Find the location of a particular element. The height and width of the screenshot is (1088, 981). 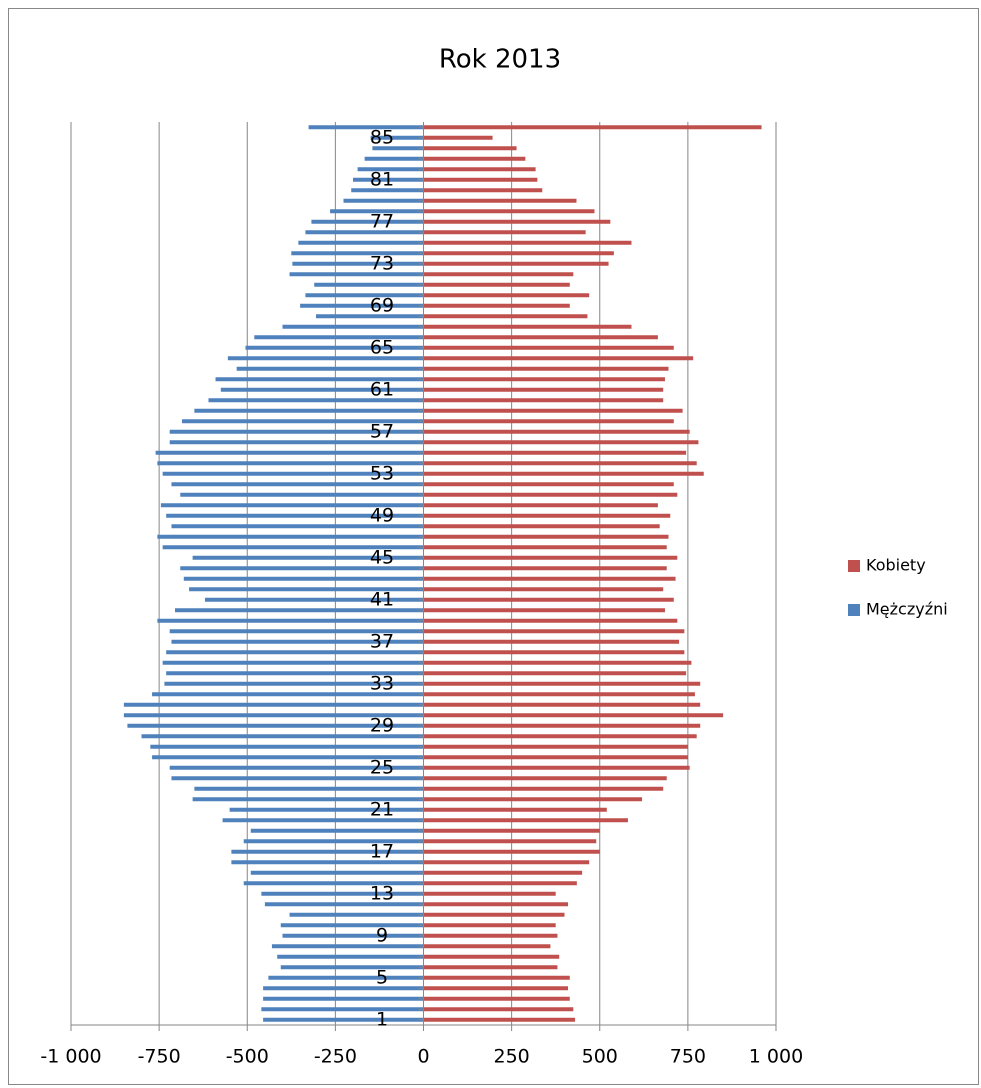

y-tick-label: 25 is located at coordinates (382, 767).